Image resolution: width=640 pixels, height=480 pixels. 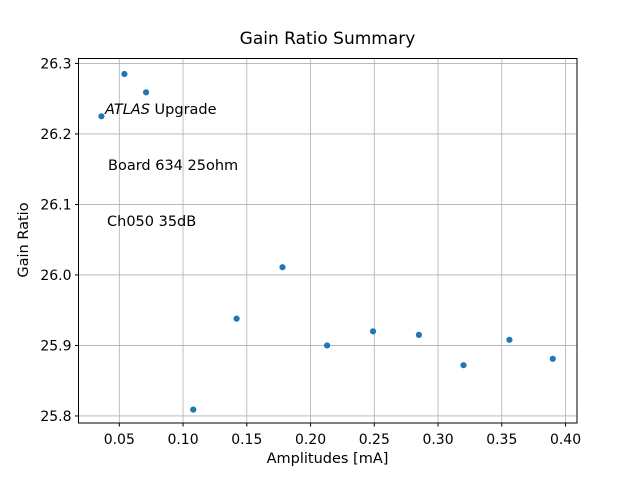 I want to click on y-tick-label: 26.0, so click(x=55, y=276).